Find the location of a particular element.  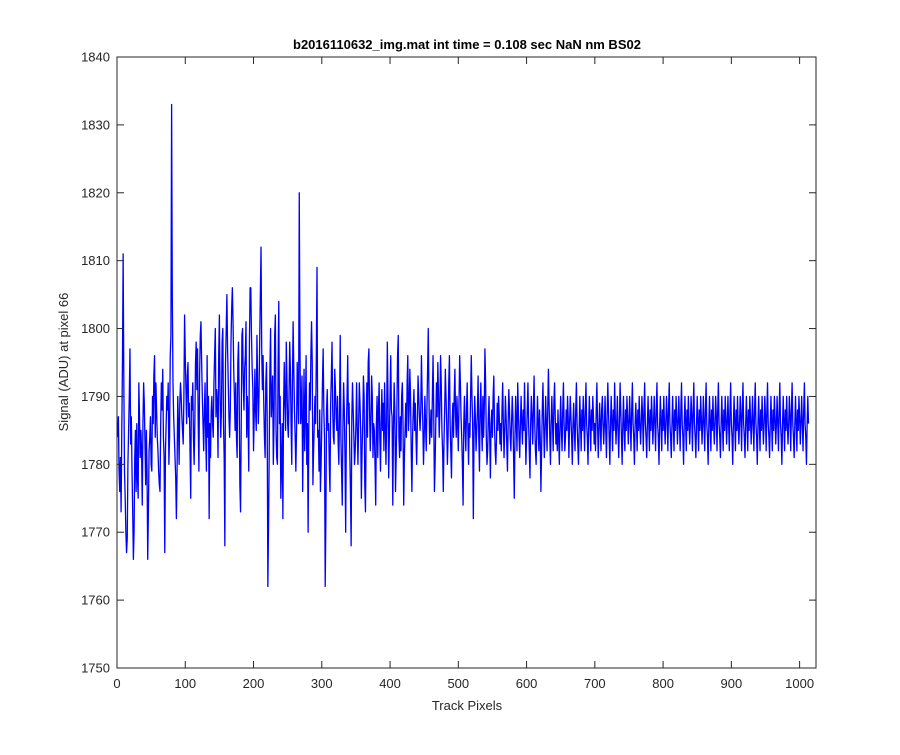

y-axis-label: Signal (ADU) at pixel 66 is located at coordinates (63, 362).